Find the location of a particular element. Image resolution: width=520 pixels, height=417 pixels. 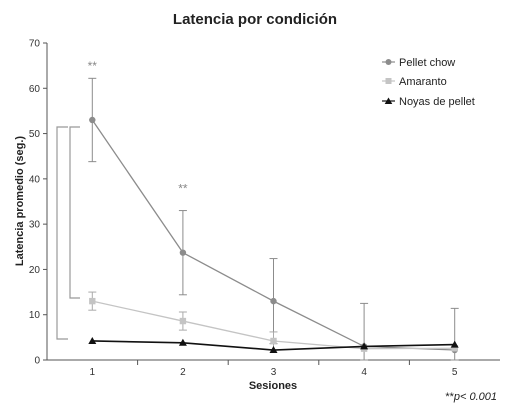

legend-item-amaranto: Amaranto is located at coordinates (414, 82).